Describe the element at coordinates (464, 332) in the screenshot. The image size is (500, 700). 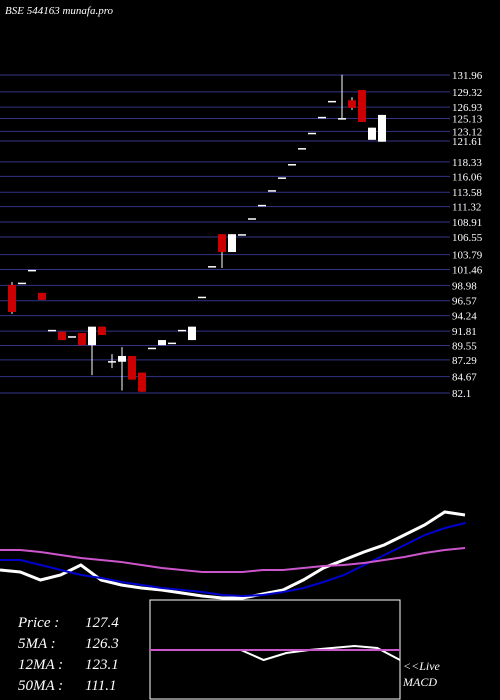
I see `y-tick-label: 91.81` at that location.